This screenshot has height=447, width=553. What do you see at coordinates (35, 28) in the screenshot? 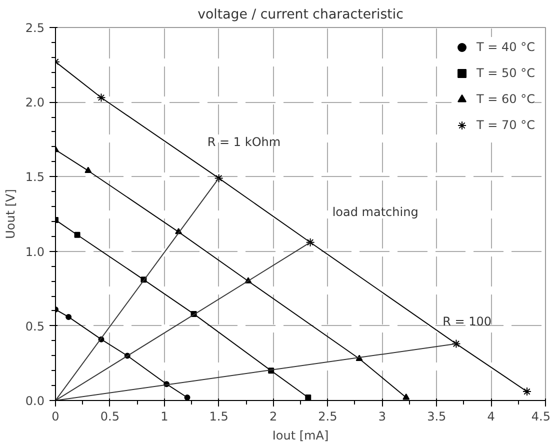
I see `y-tick-label: 2.5` at bounding box center [35, 28].